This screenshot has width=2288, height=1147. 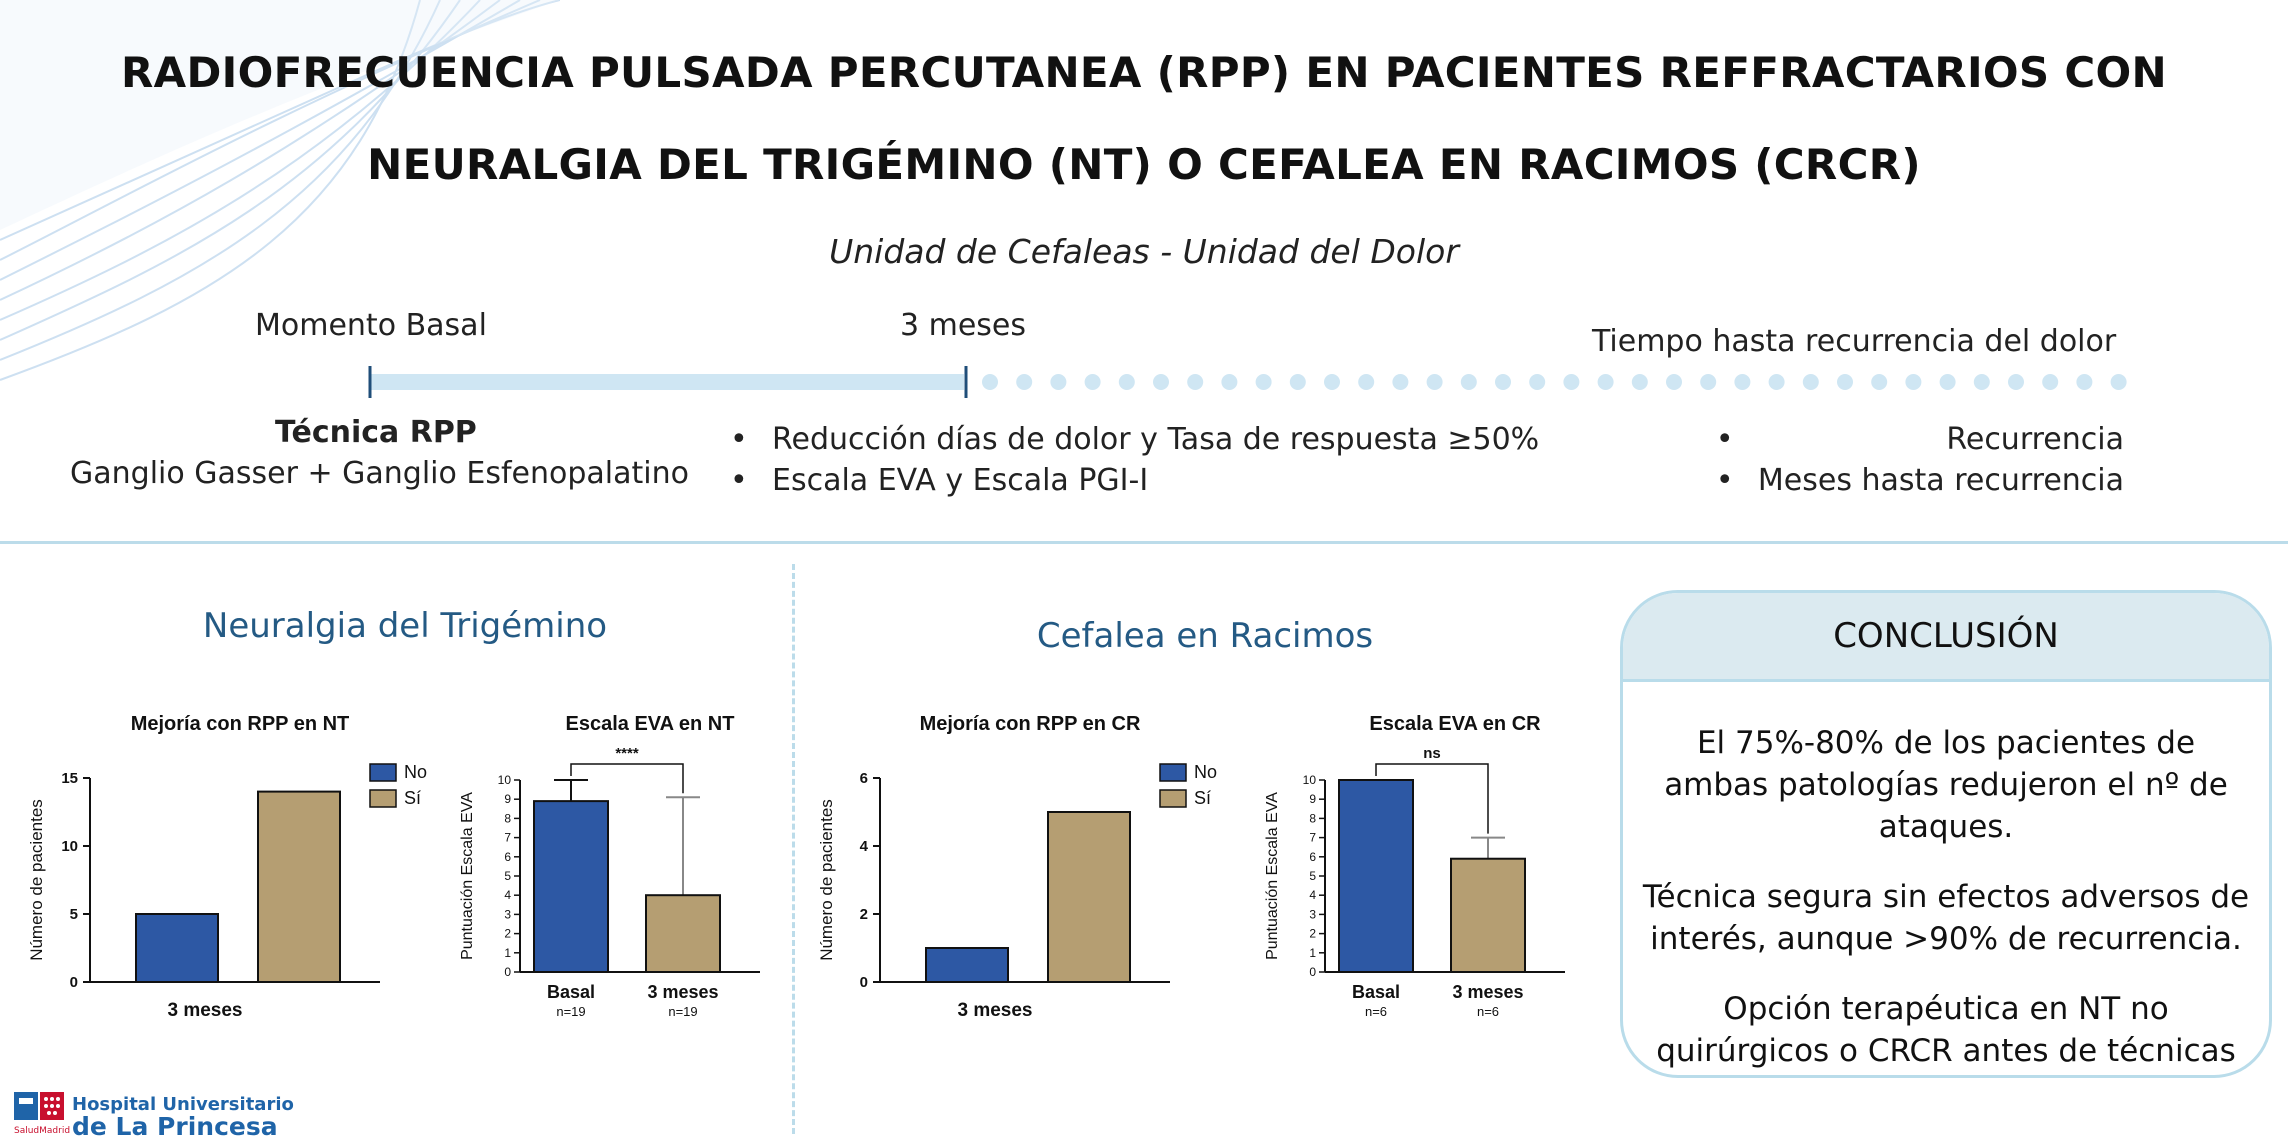 I want to click on significance-label: ****, so click(x=627, y=753).